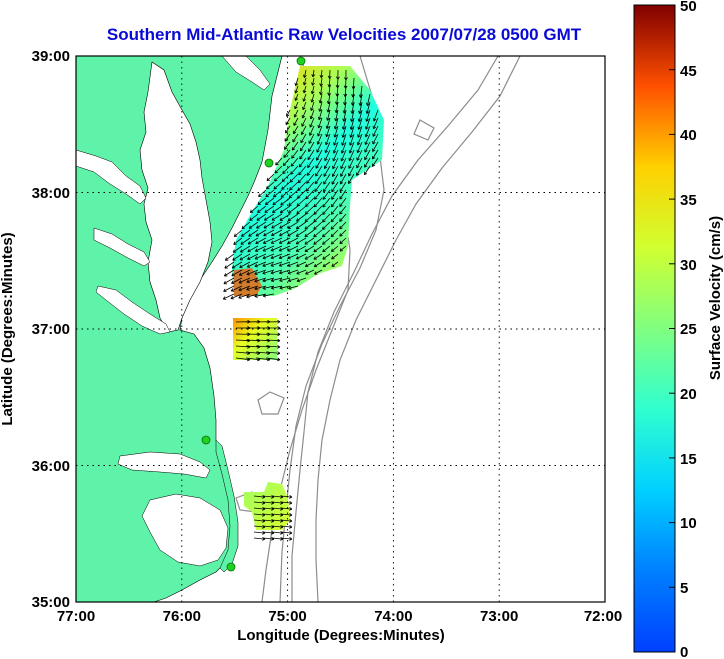  Describe the element at coordinates (8, 328) in the screenshot. I see `y-axis-label: Latitude (Degrees:Minutes)` at that location.